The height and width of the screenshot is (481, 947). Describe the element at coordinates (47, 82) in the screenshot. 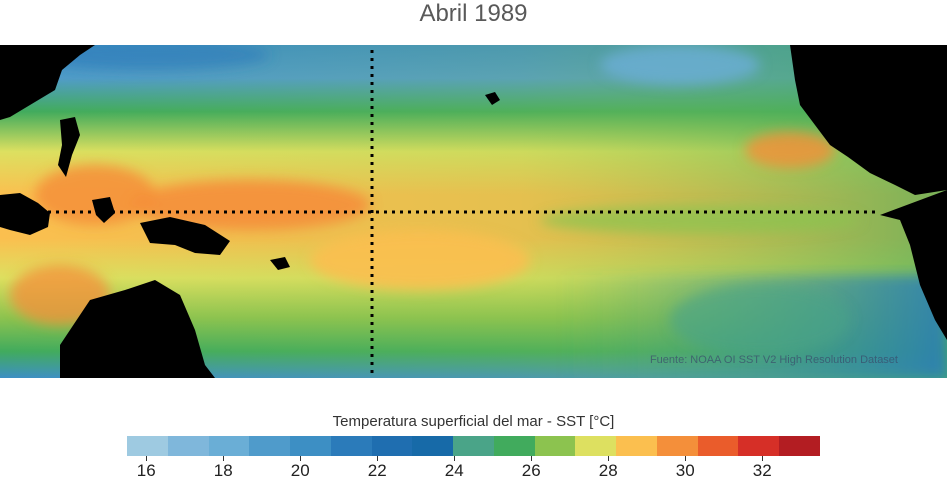

I see `land-asia` at that location.